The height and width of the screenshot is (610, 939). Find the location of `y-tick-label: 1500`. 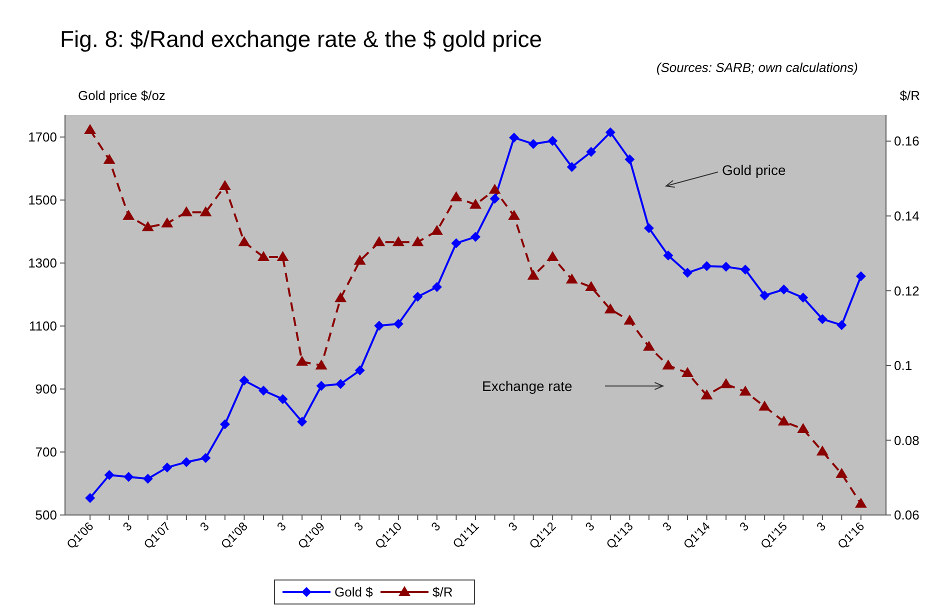

y-tick-label: 1500 is located at coordinates (42, 200).